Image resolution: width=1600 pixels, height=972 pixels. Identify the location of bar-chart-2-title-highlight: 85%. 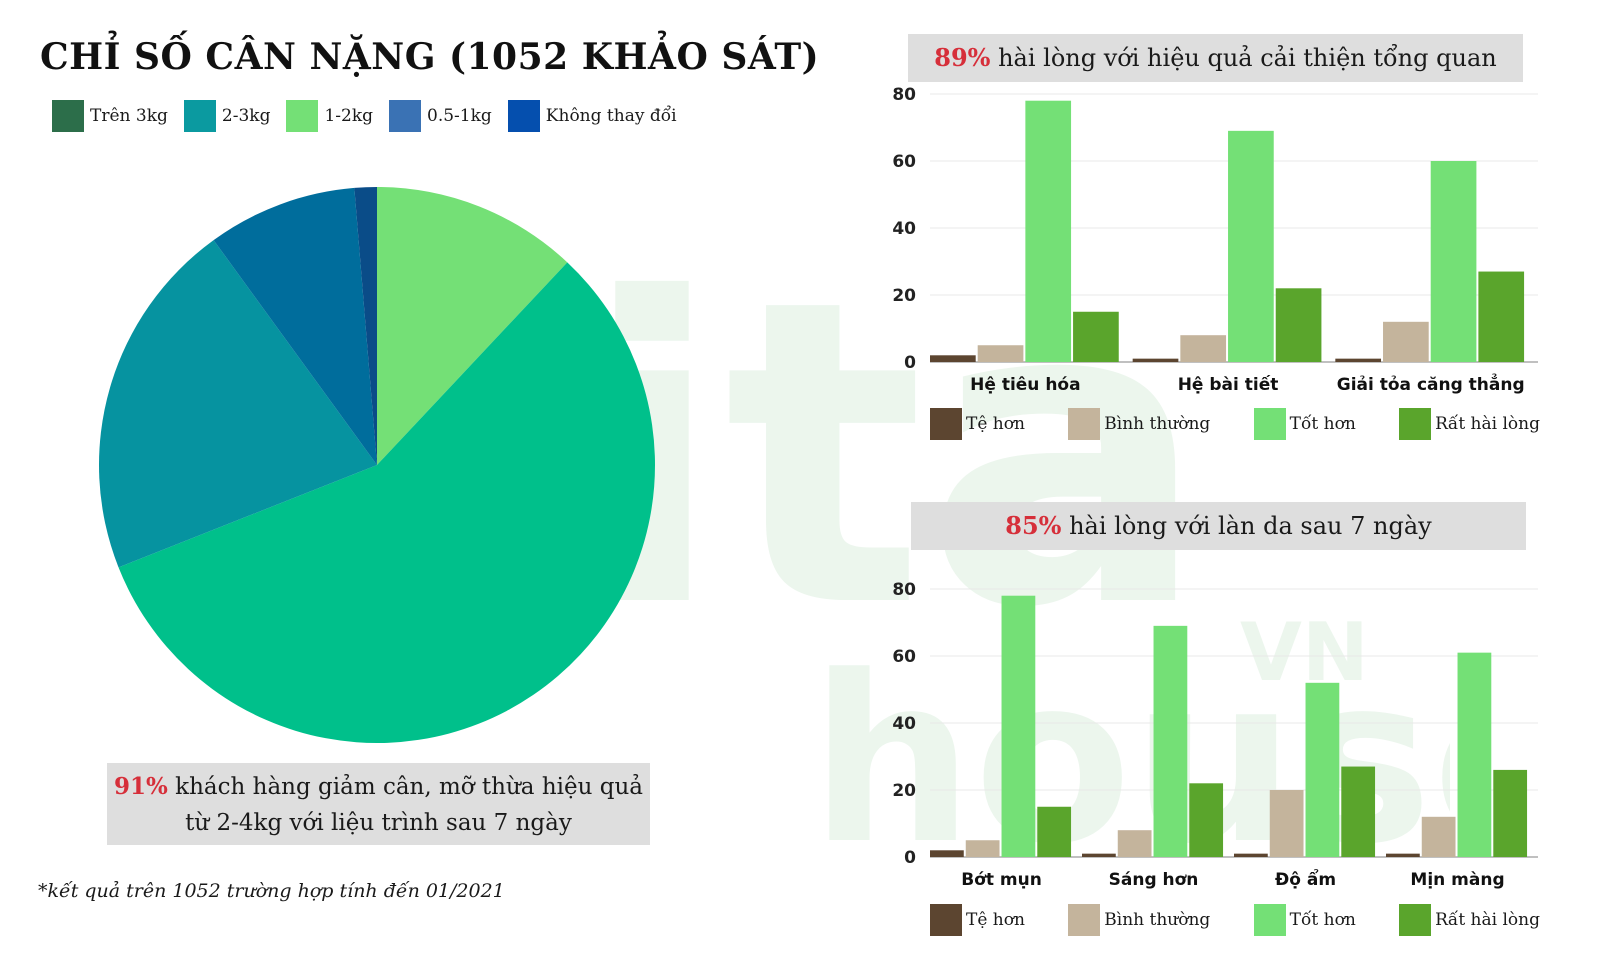
(1033, 525).